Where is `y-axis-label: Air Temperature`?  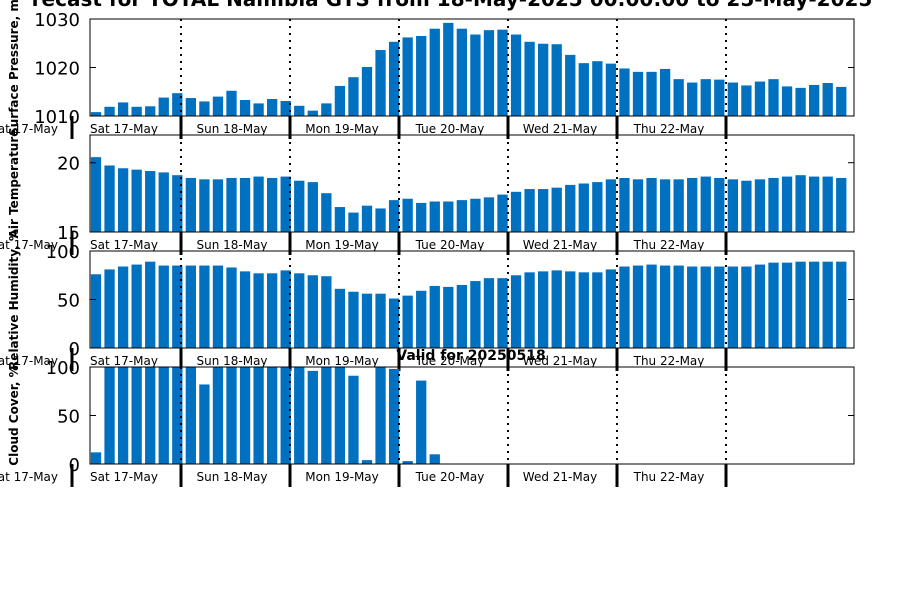 y-axis-label: Air Temperature is located at coordinates (14, 184).